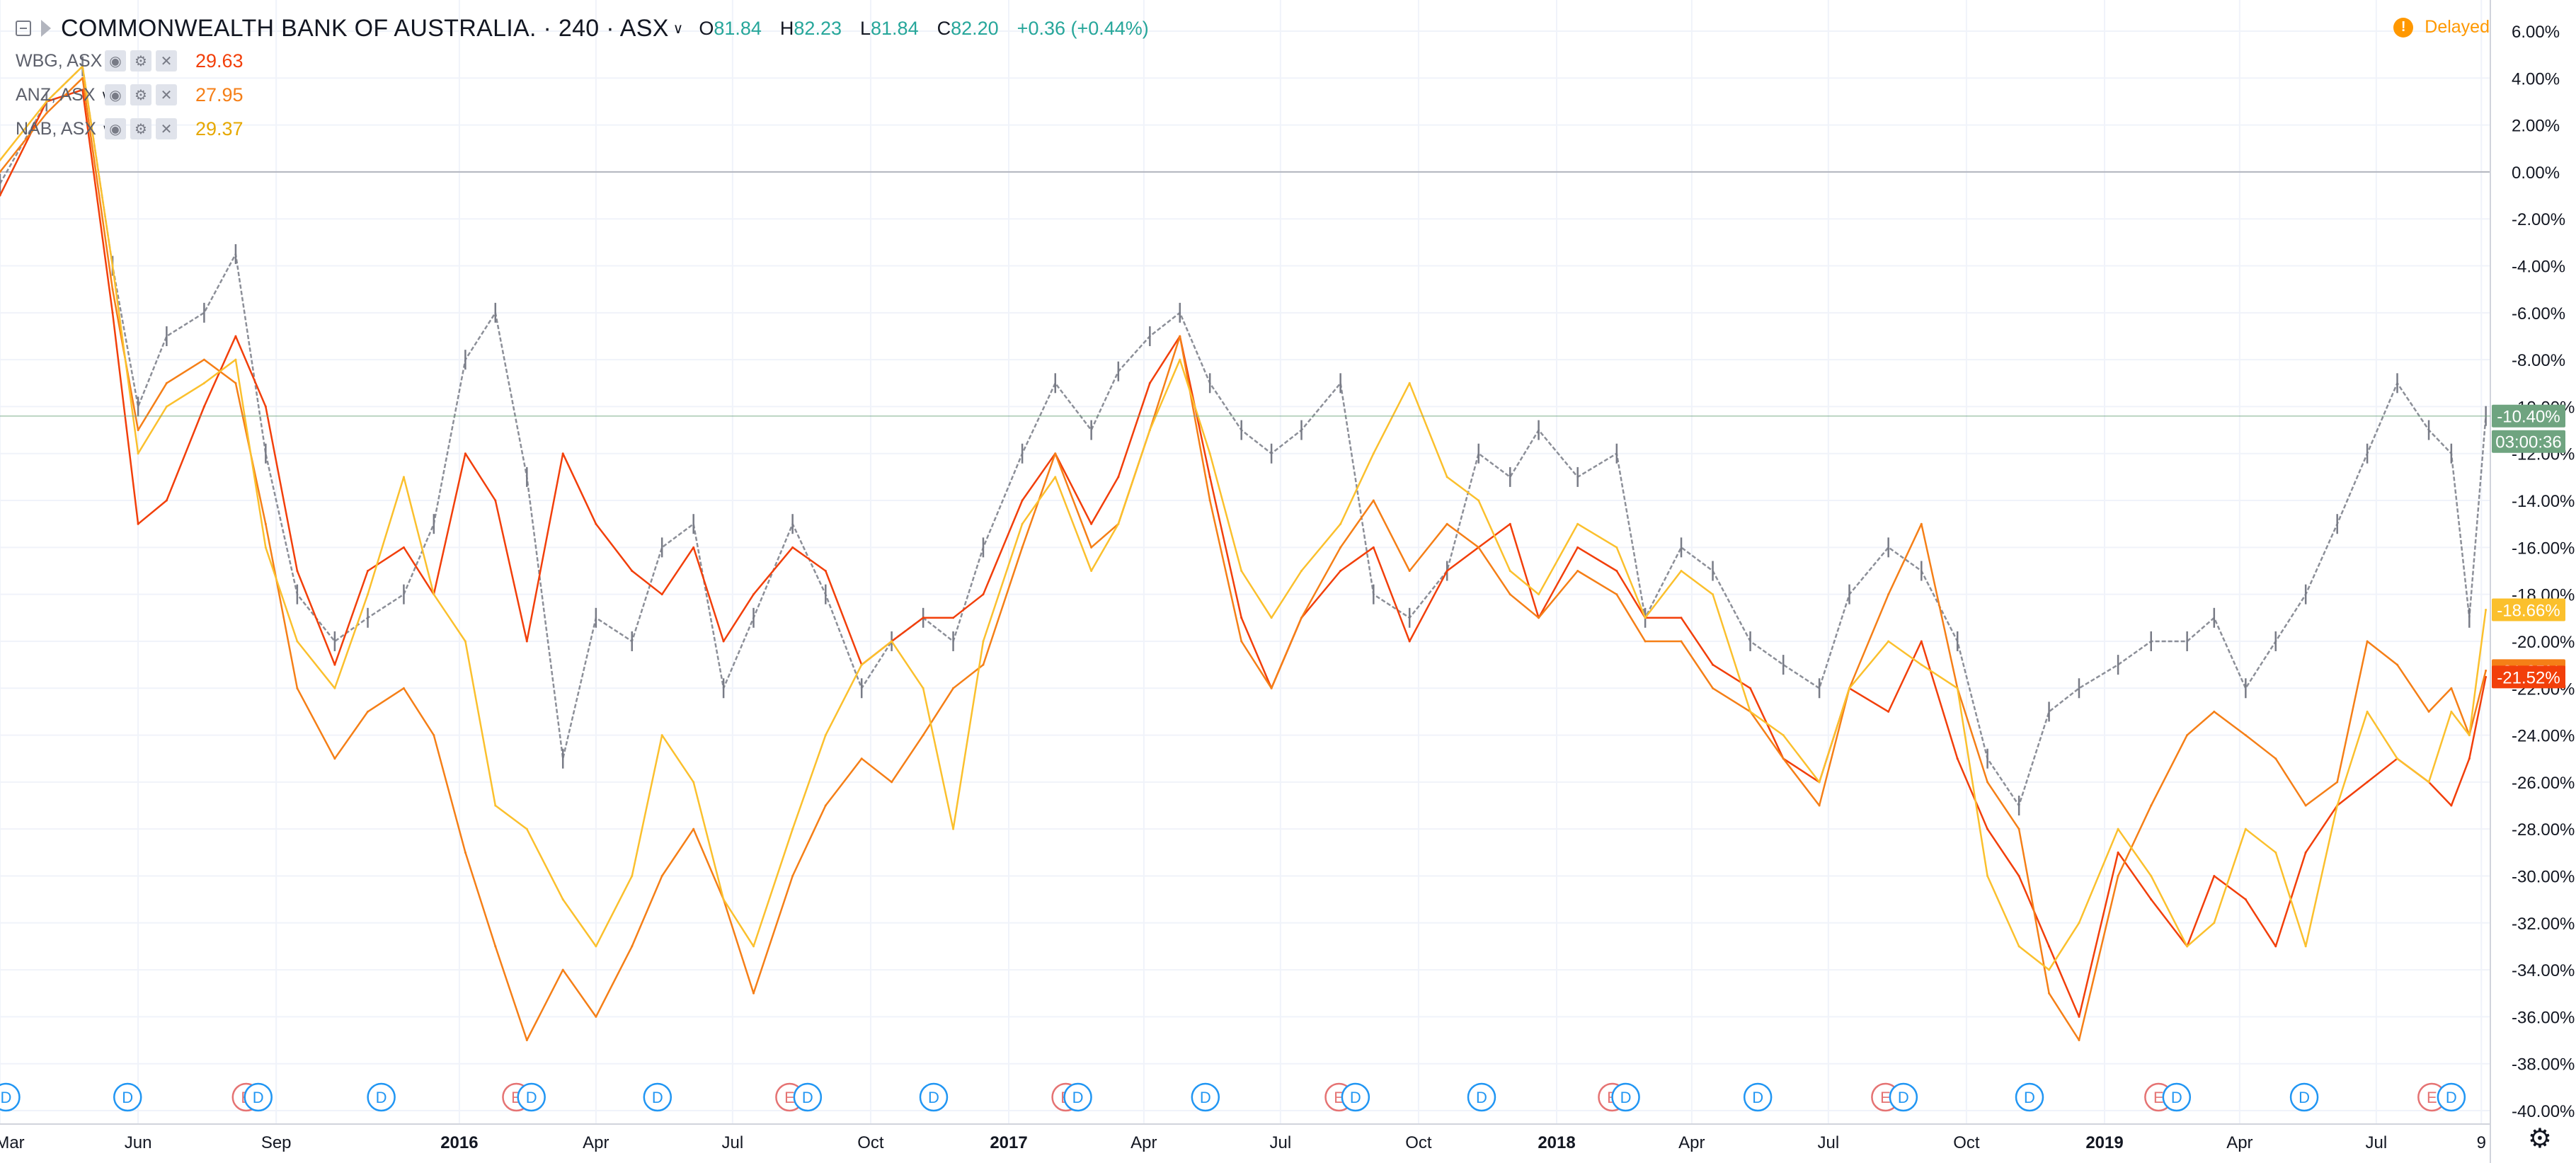 The height and width of the screenshot is (1163, 2576). Describe the element at coordinates (975, 28) in the screenshot. I see `close-number: 82.20` at that location.